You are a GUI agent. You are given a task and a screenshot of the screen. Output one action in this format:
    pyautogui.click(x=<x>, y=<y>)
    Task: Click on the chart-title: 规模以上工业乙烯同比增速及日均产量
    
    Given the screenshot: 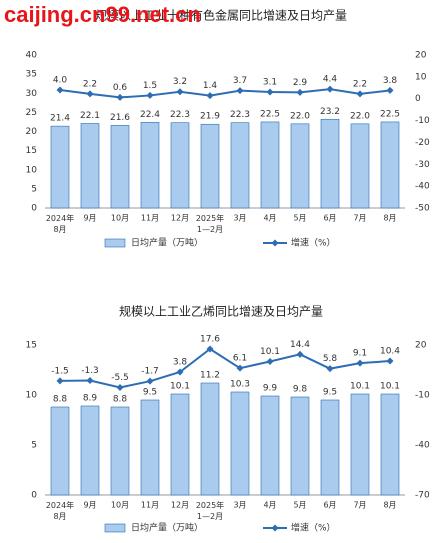 What is the action you would take?
    pyautogui.click(x=221, y=311)
    